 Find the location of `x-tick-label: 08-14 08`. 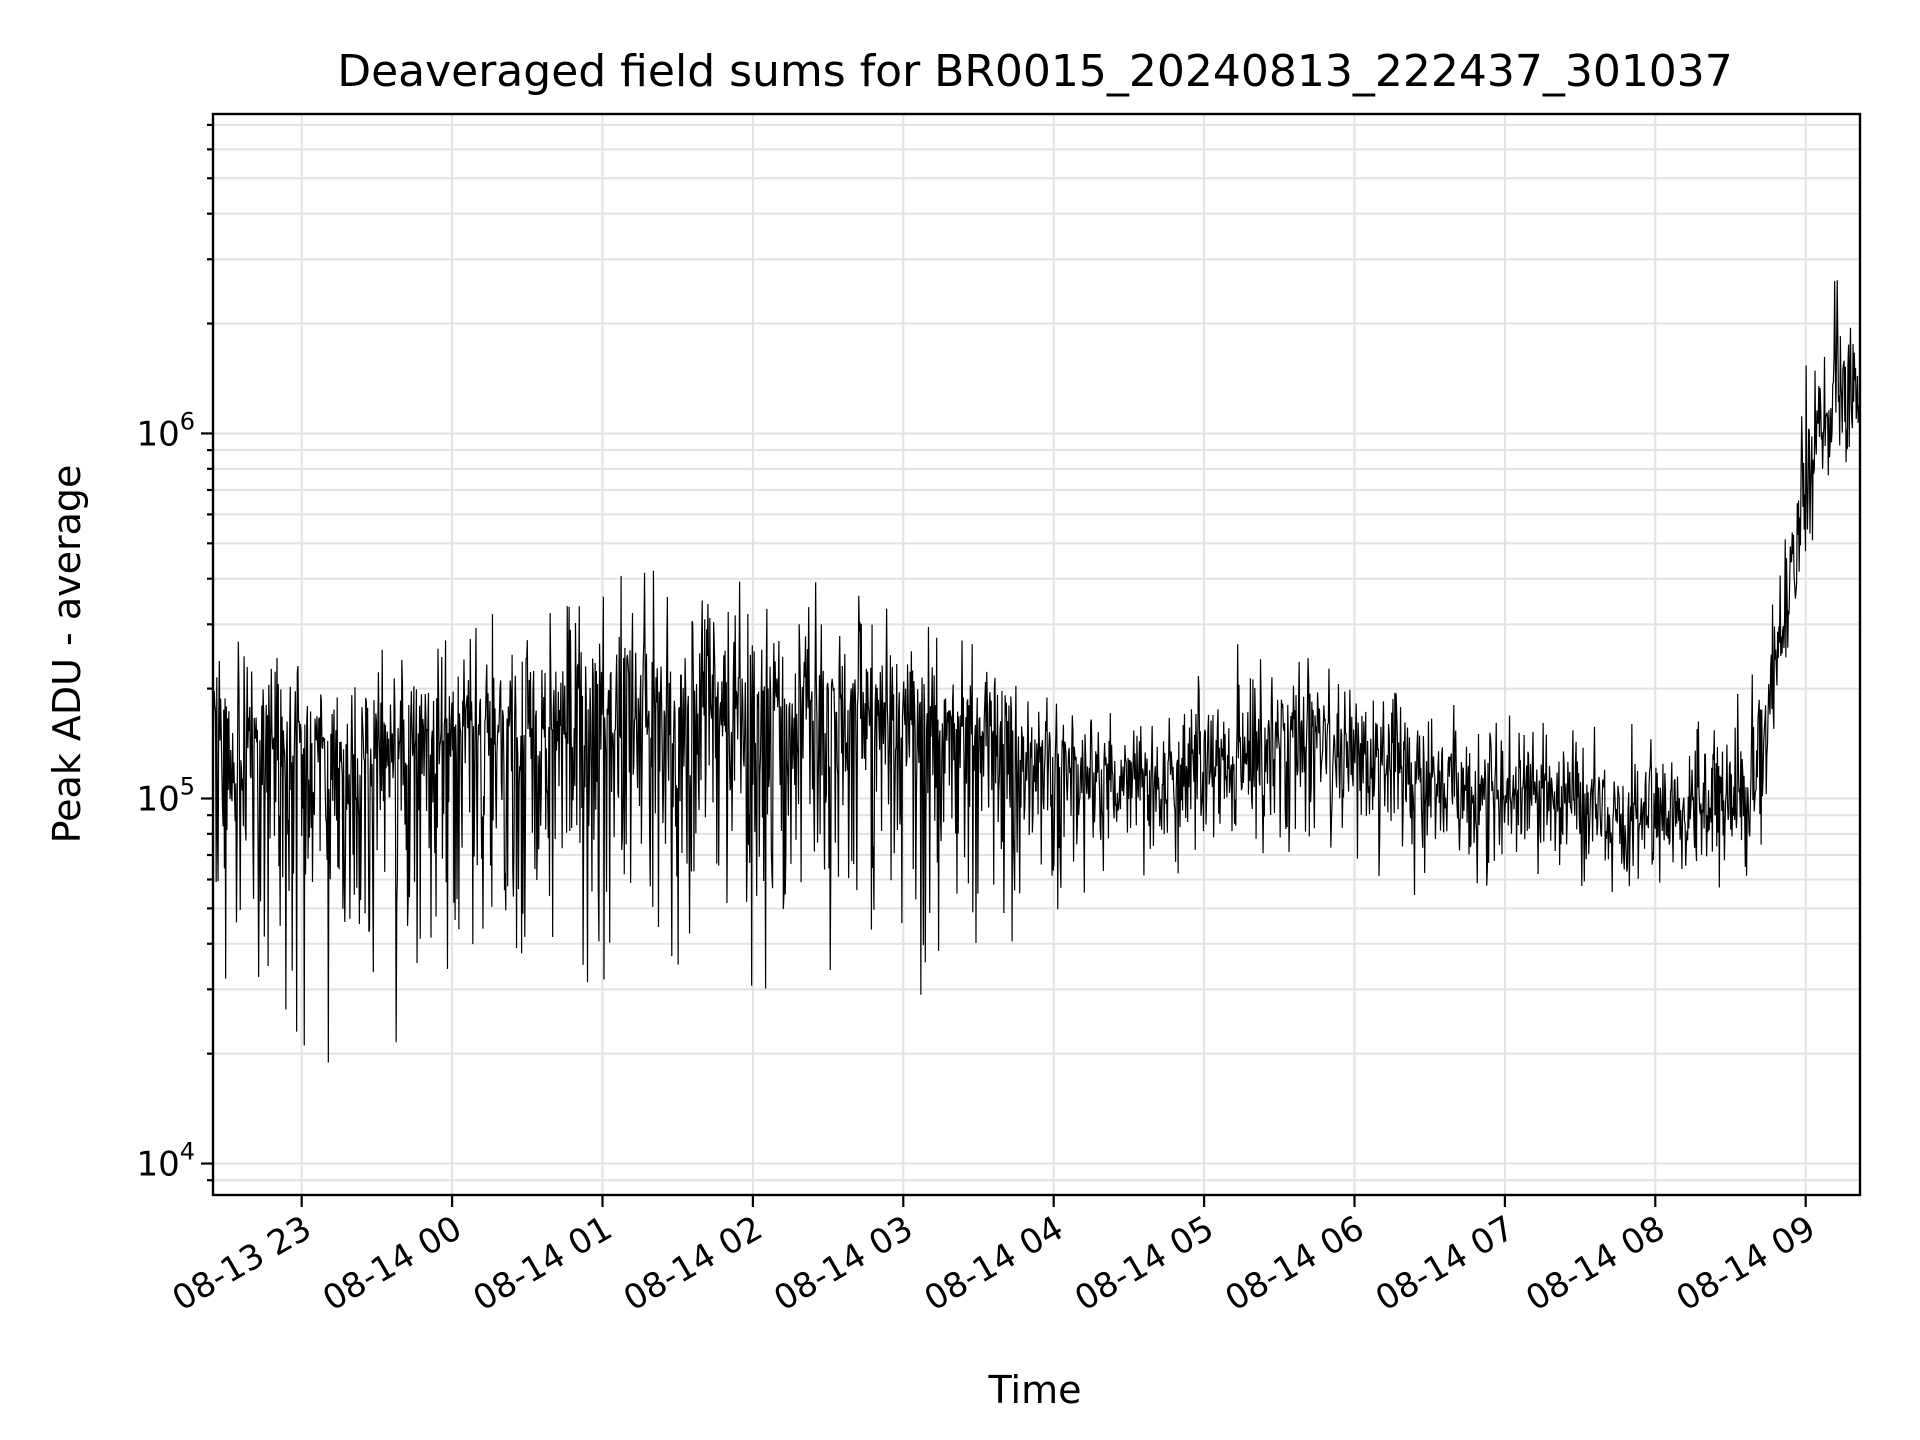

x-tick-label: 08-14 08 is located at coordinates (1595, 1263).